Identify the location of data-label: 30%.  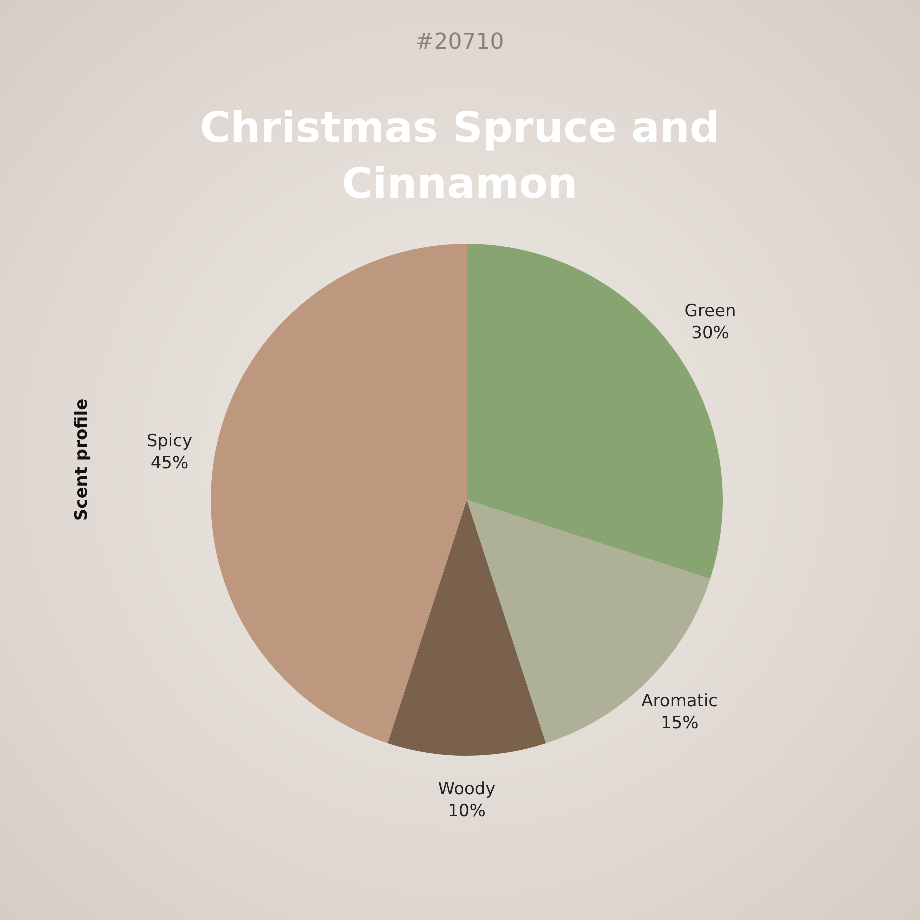
(711, 334).